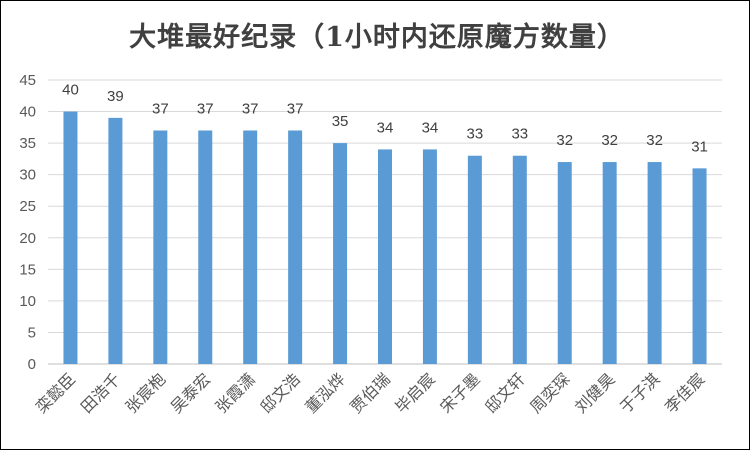 Image resolution: width=752 pixels, height=452 pixels. I want to click on data-label-3: 37, so click(160, 108).